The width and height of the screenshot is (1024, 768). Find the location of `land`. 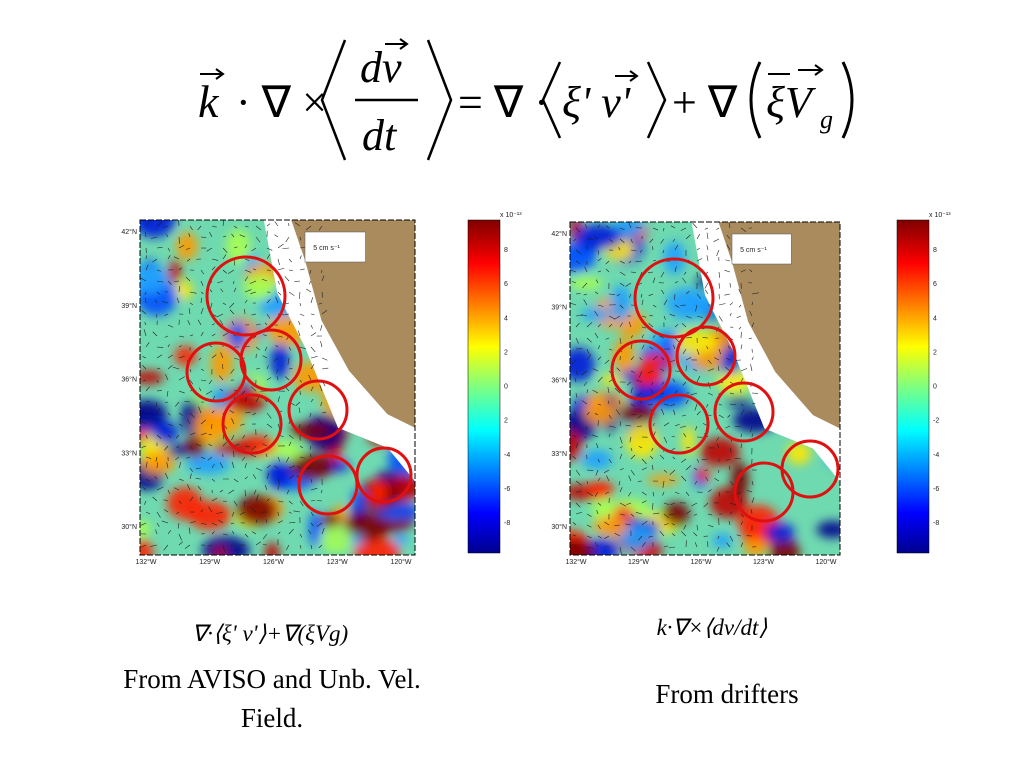

land is located at coordinates (779, 325).